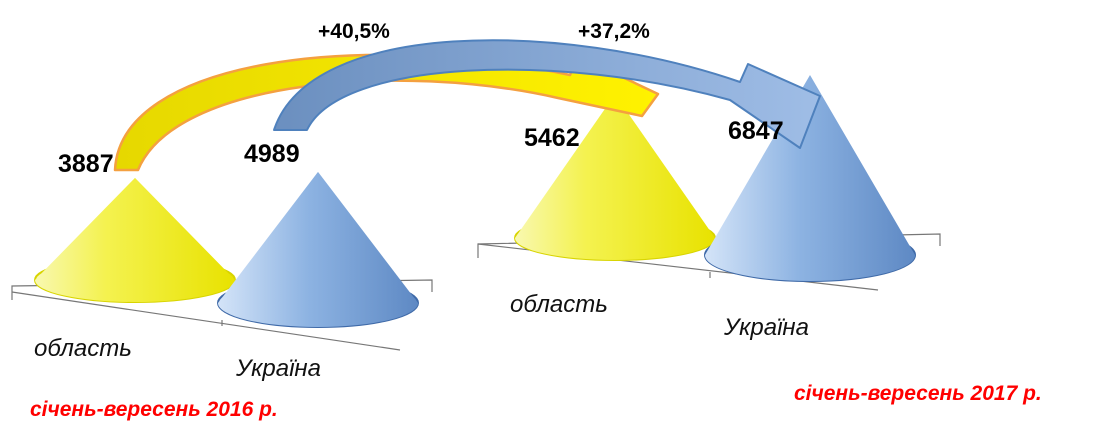  I want to click on value-label-oblast-2016: 3887, so click(86, 164).